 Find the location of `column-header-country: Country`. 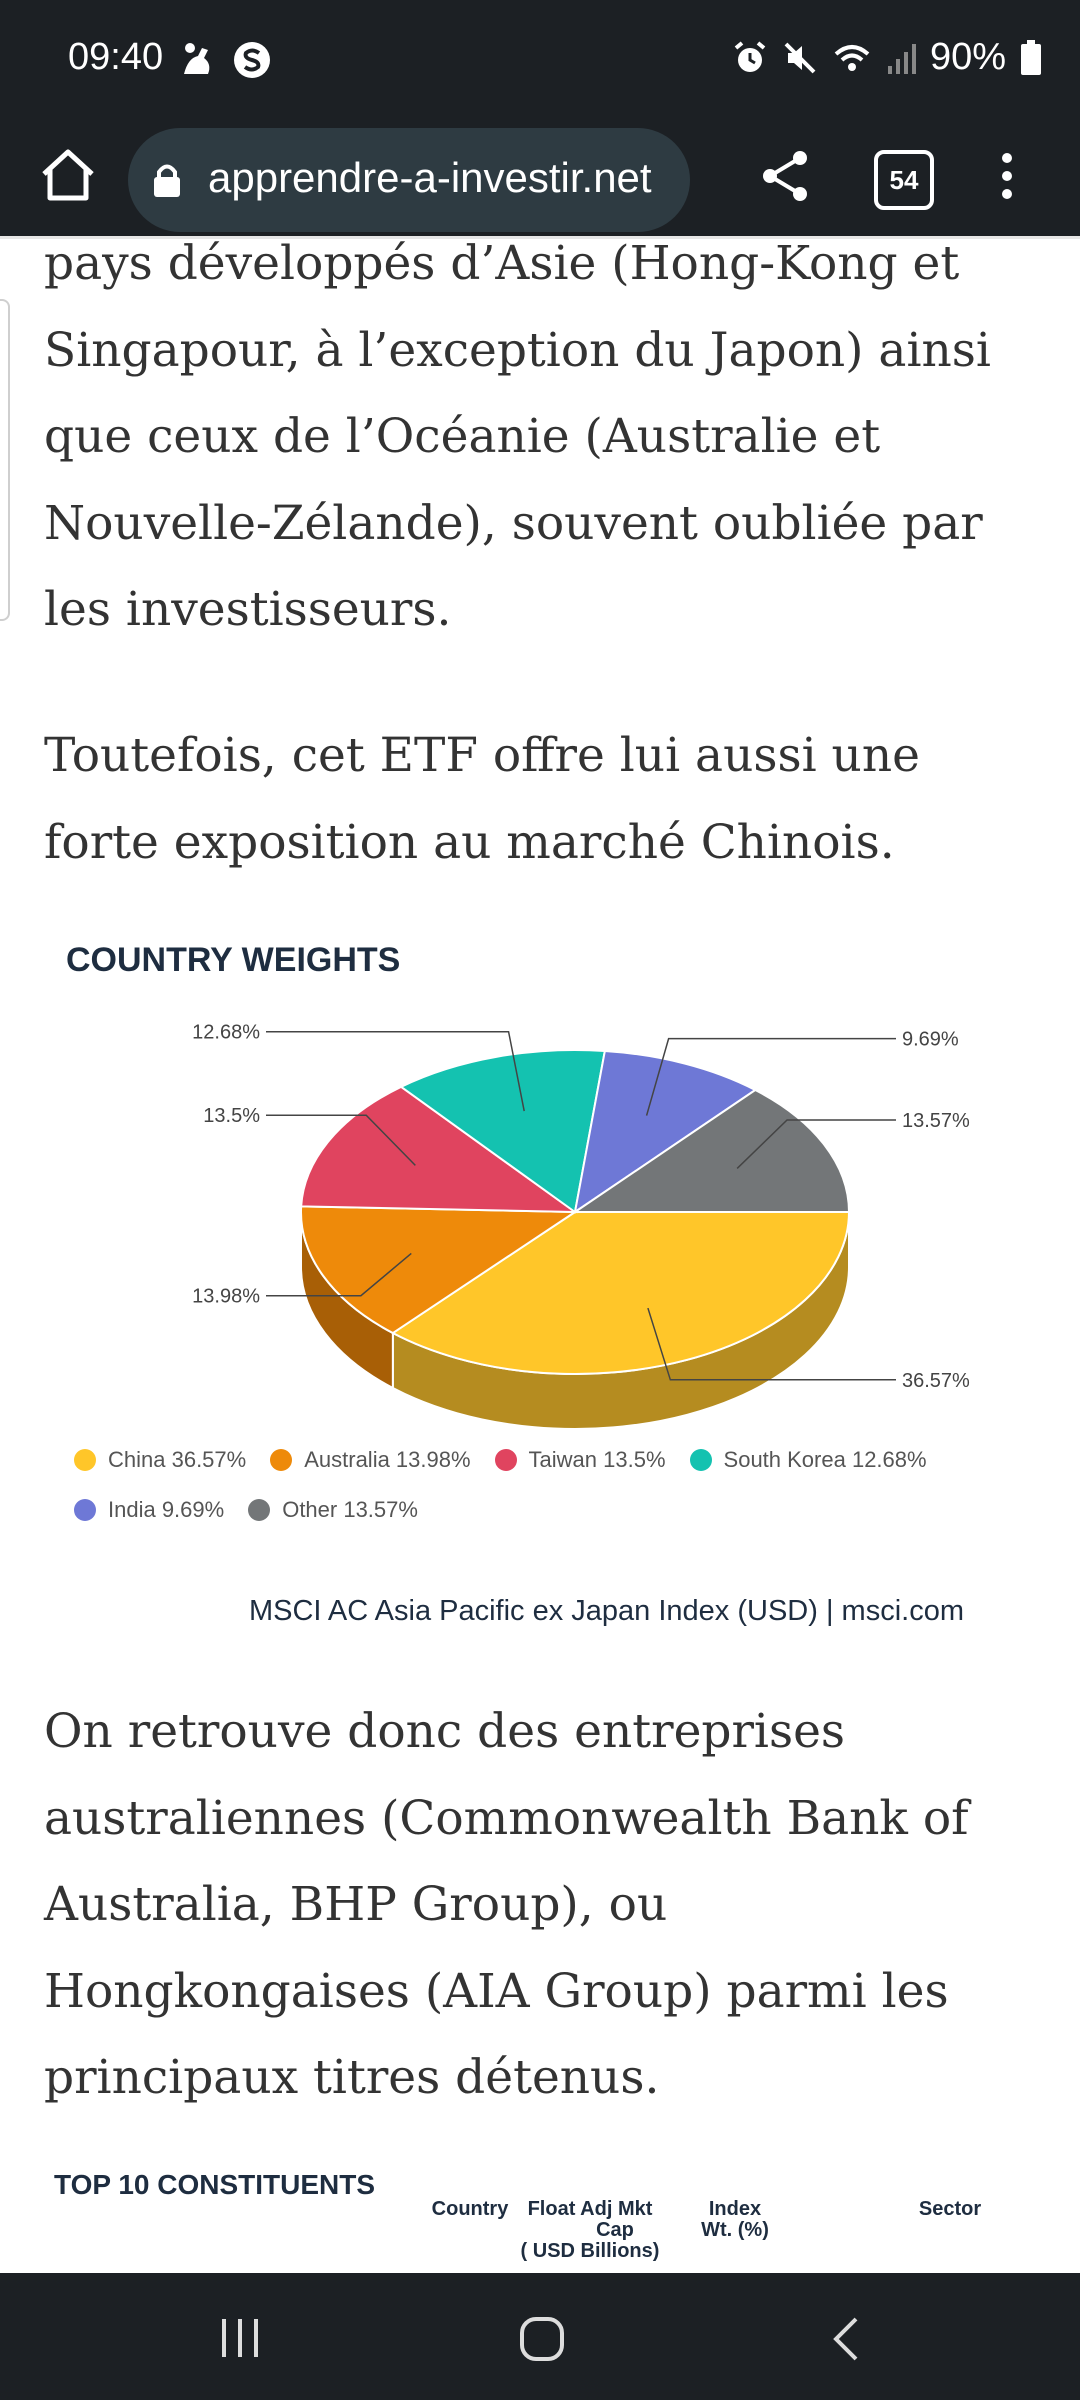

column-header-country: Country is located at coordinates (470, 2209).